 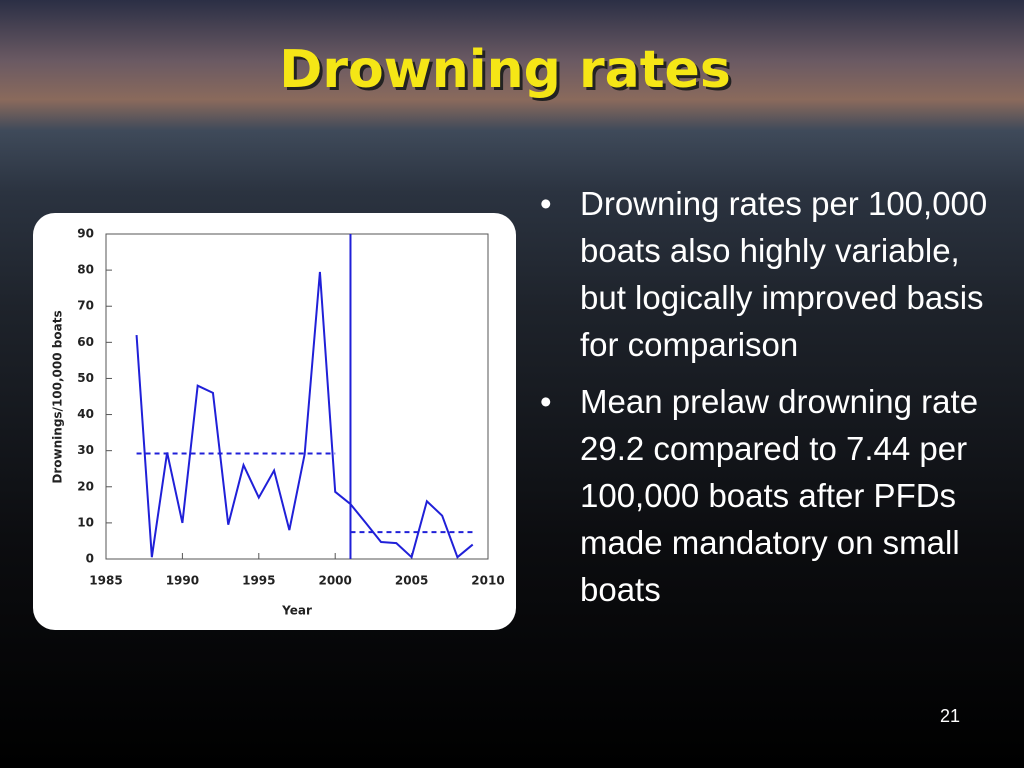 What do you see at coordinates (258, 581) in the screenshot?
I see `x-tick-label: 1995` at bounding box center [258, 581].